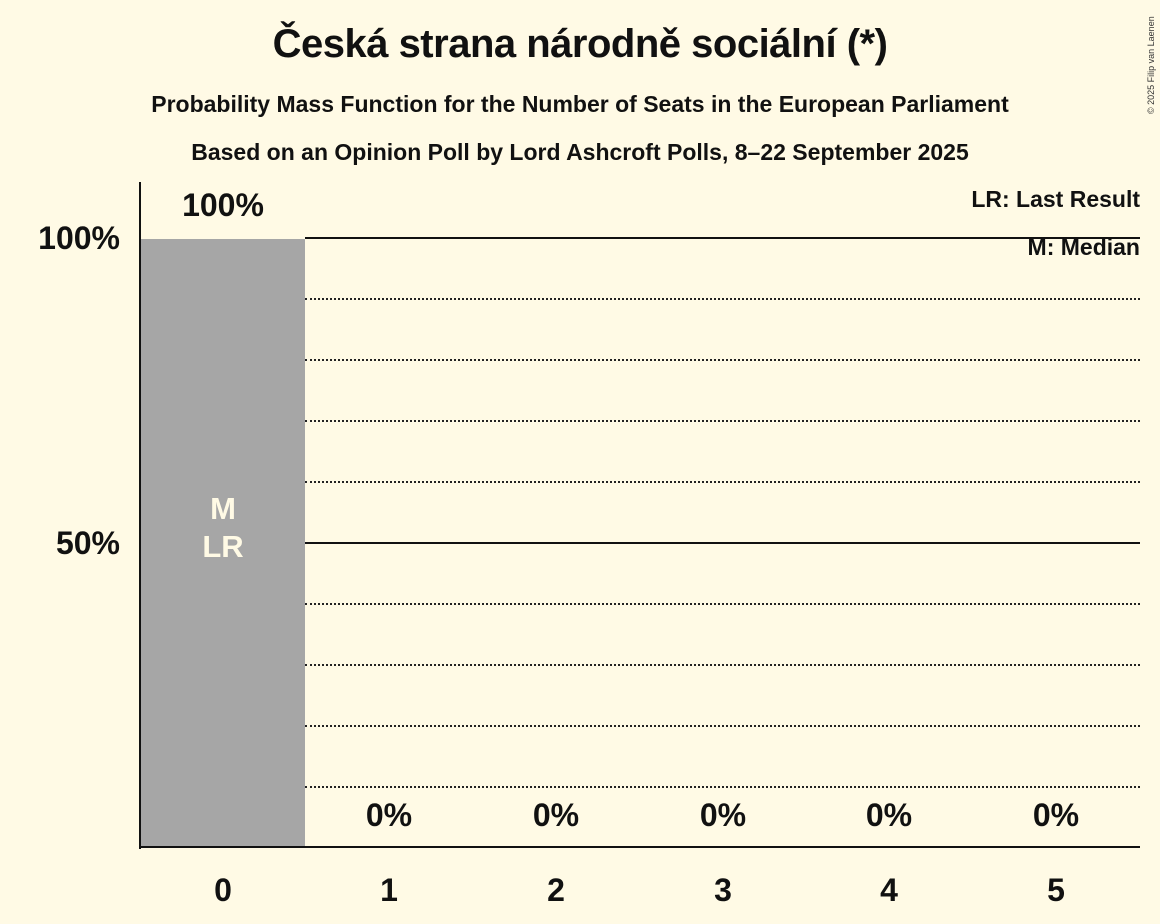  I want to click on x-tick-3: 3, so click(723, 890).